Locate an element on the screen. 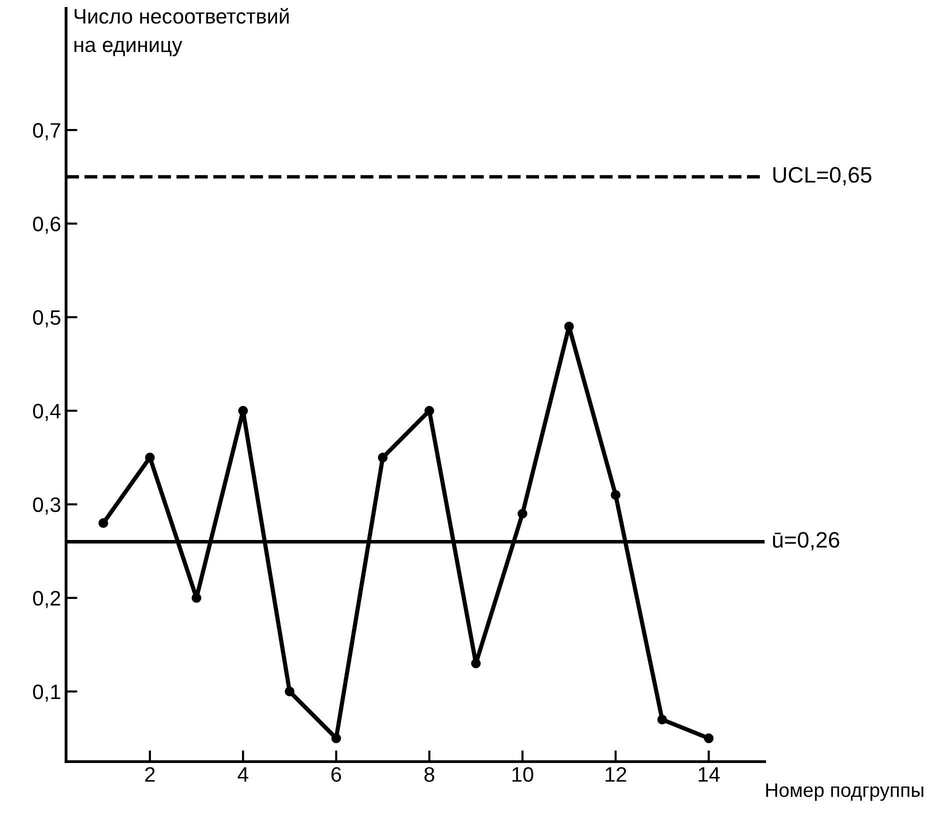  x-tick-label: 2 is located at coordinates (150, 774).